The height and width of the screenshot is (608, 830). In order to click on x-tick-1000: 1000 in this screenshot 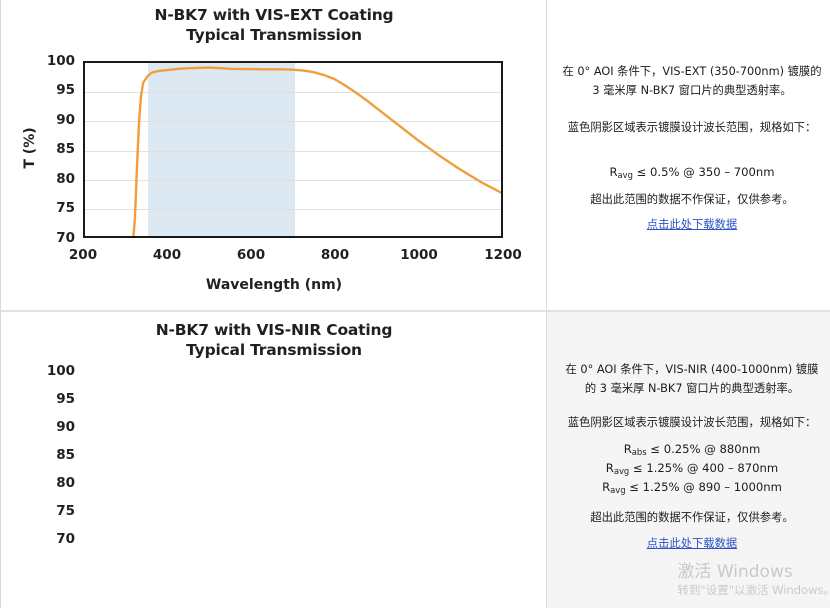, I will do `click(419, 255)`.